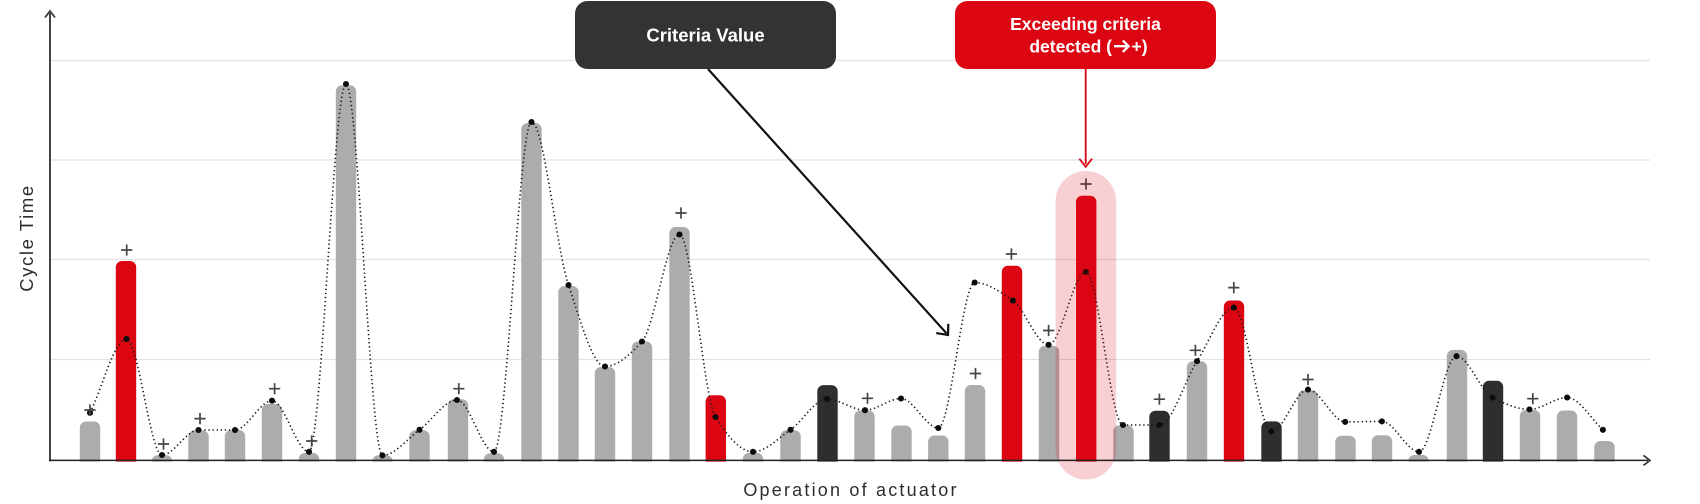  Describe the element at coordinates (1085, 24) in the screenshot. I see `svg-text: Exceeding criteria` at that location.